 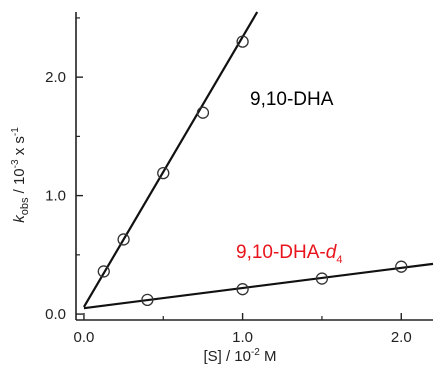 What do you see at coordinates (20, 175) in the screenshot?
I see `y-axis-title: kobs / 10-3 x s-1` at bounding box center [20, 175].